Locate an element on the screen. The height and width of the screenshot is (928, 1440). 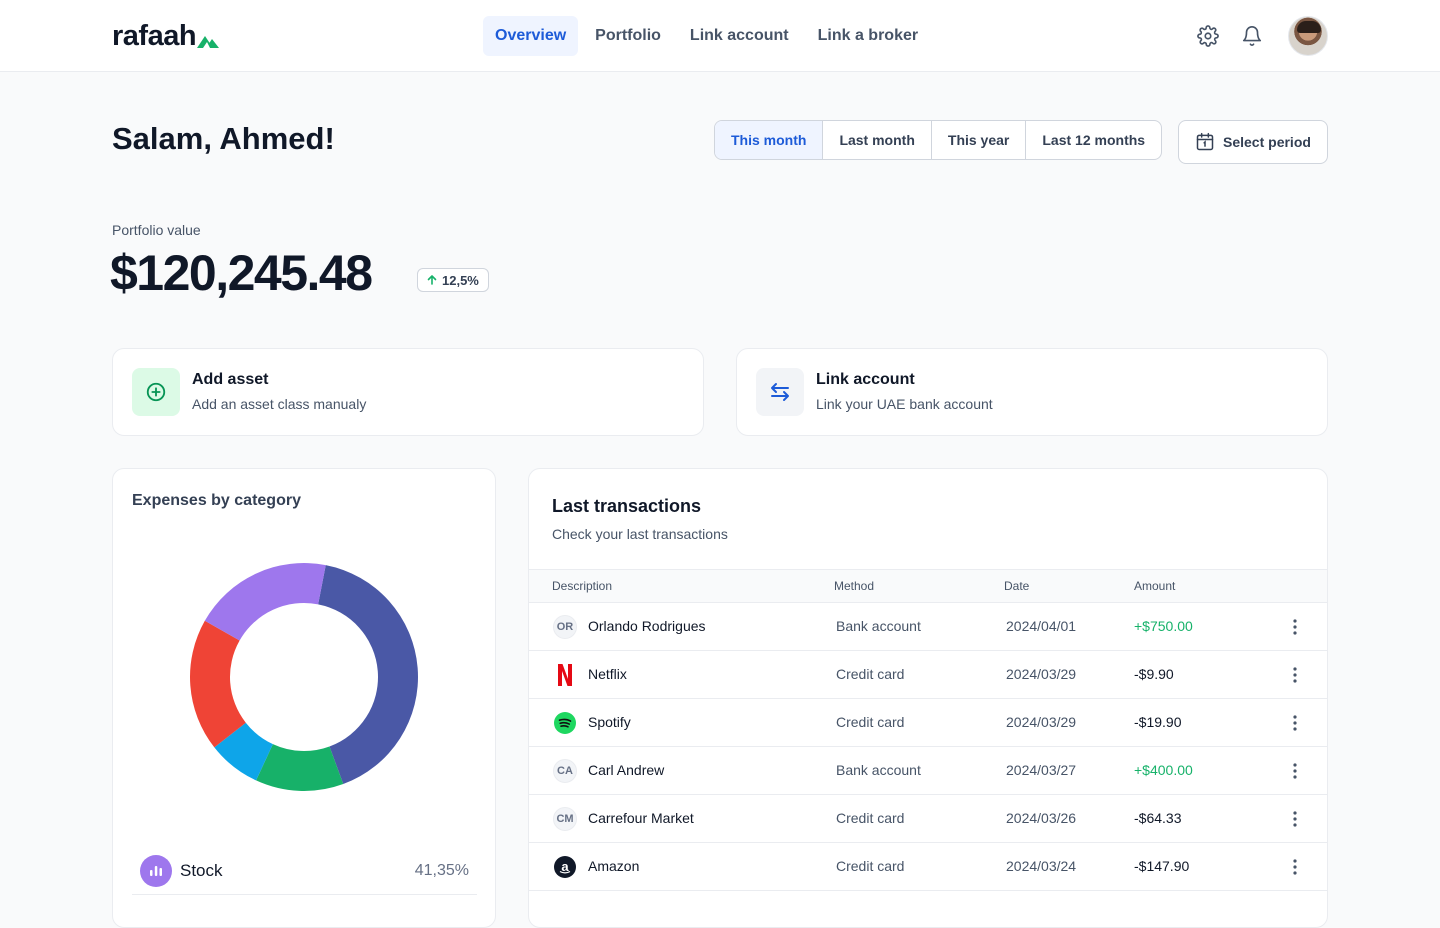
add-asset-title: Add asset is located at coordinates (230, 379).